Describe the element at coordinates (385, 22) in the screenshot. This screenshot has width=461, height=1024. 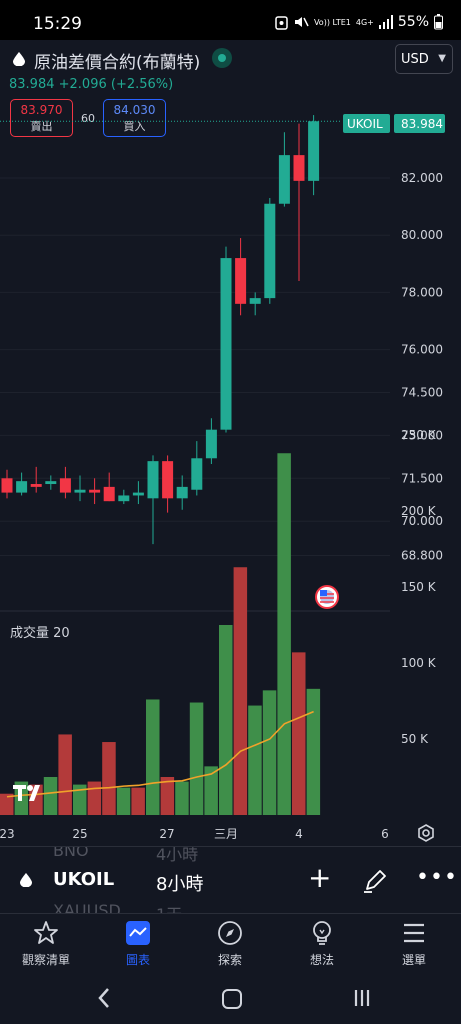
I see `signal-icon` at that location.